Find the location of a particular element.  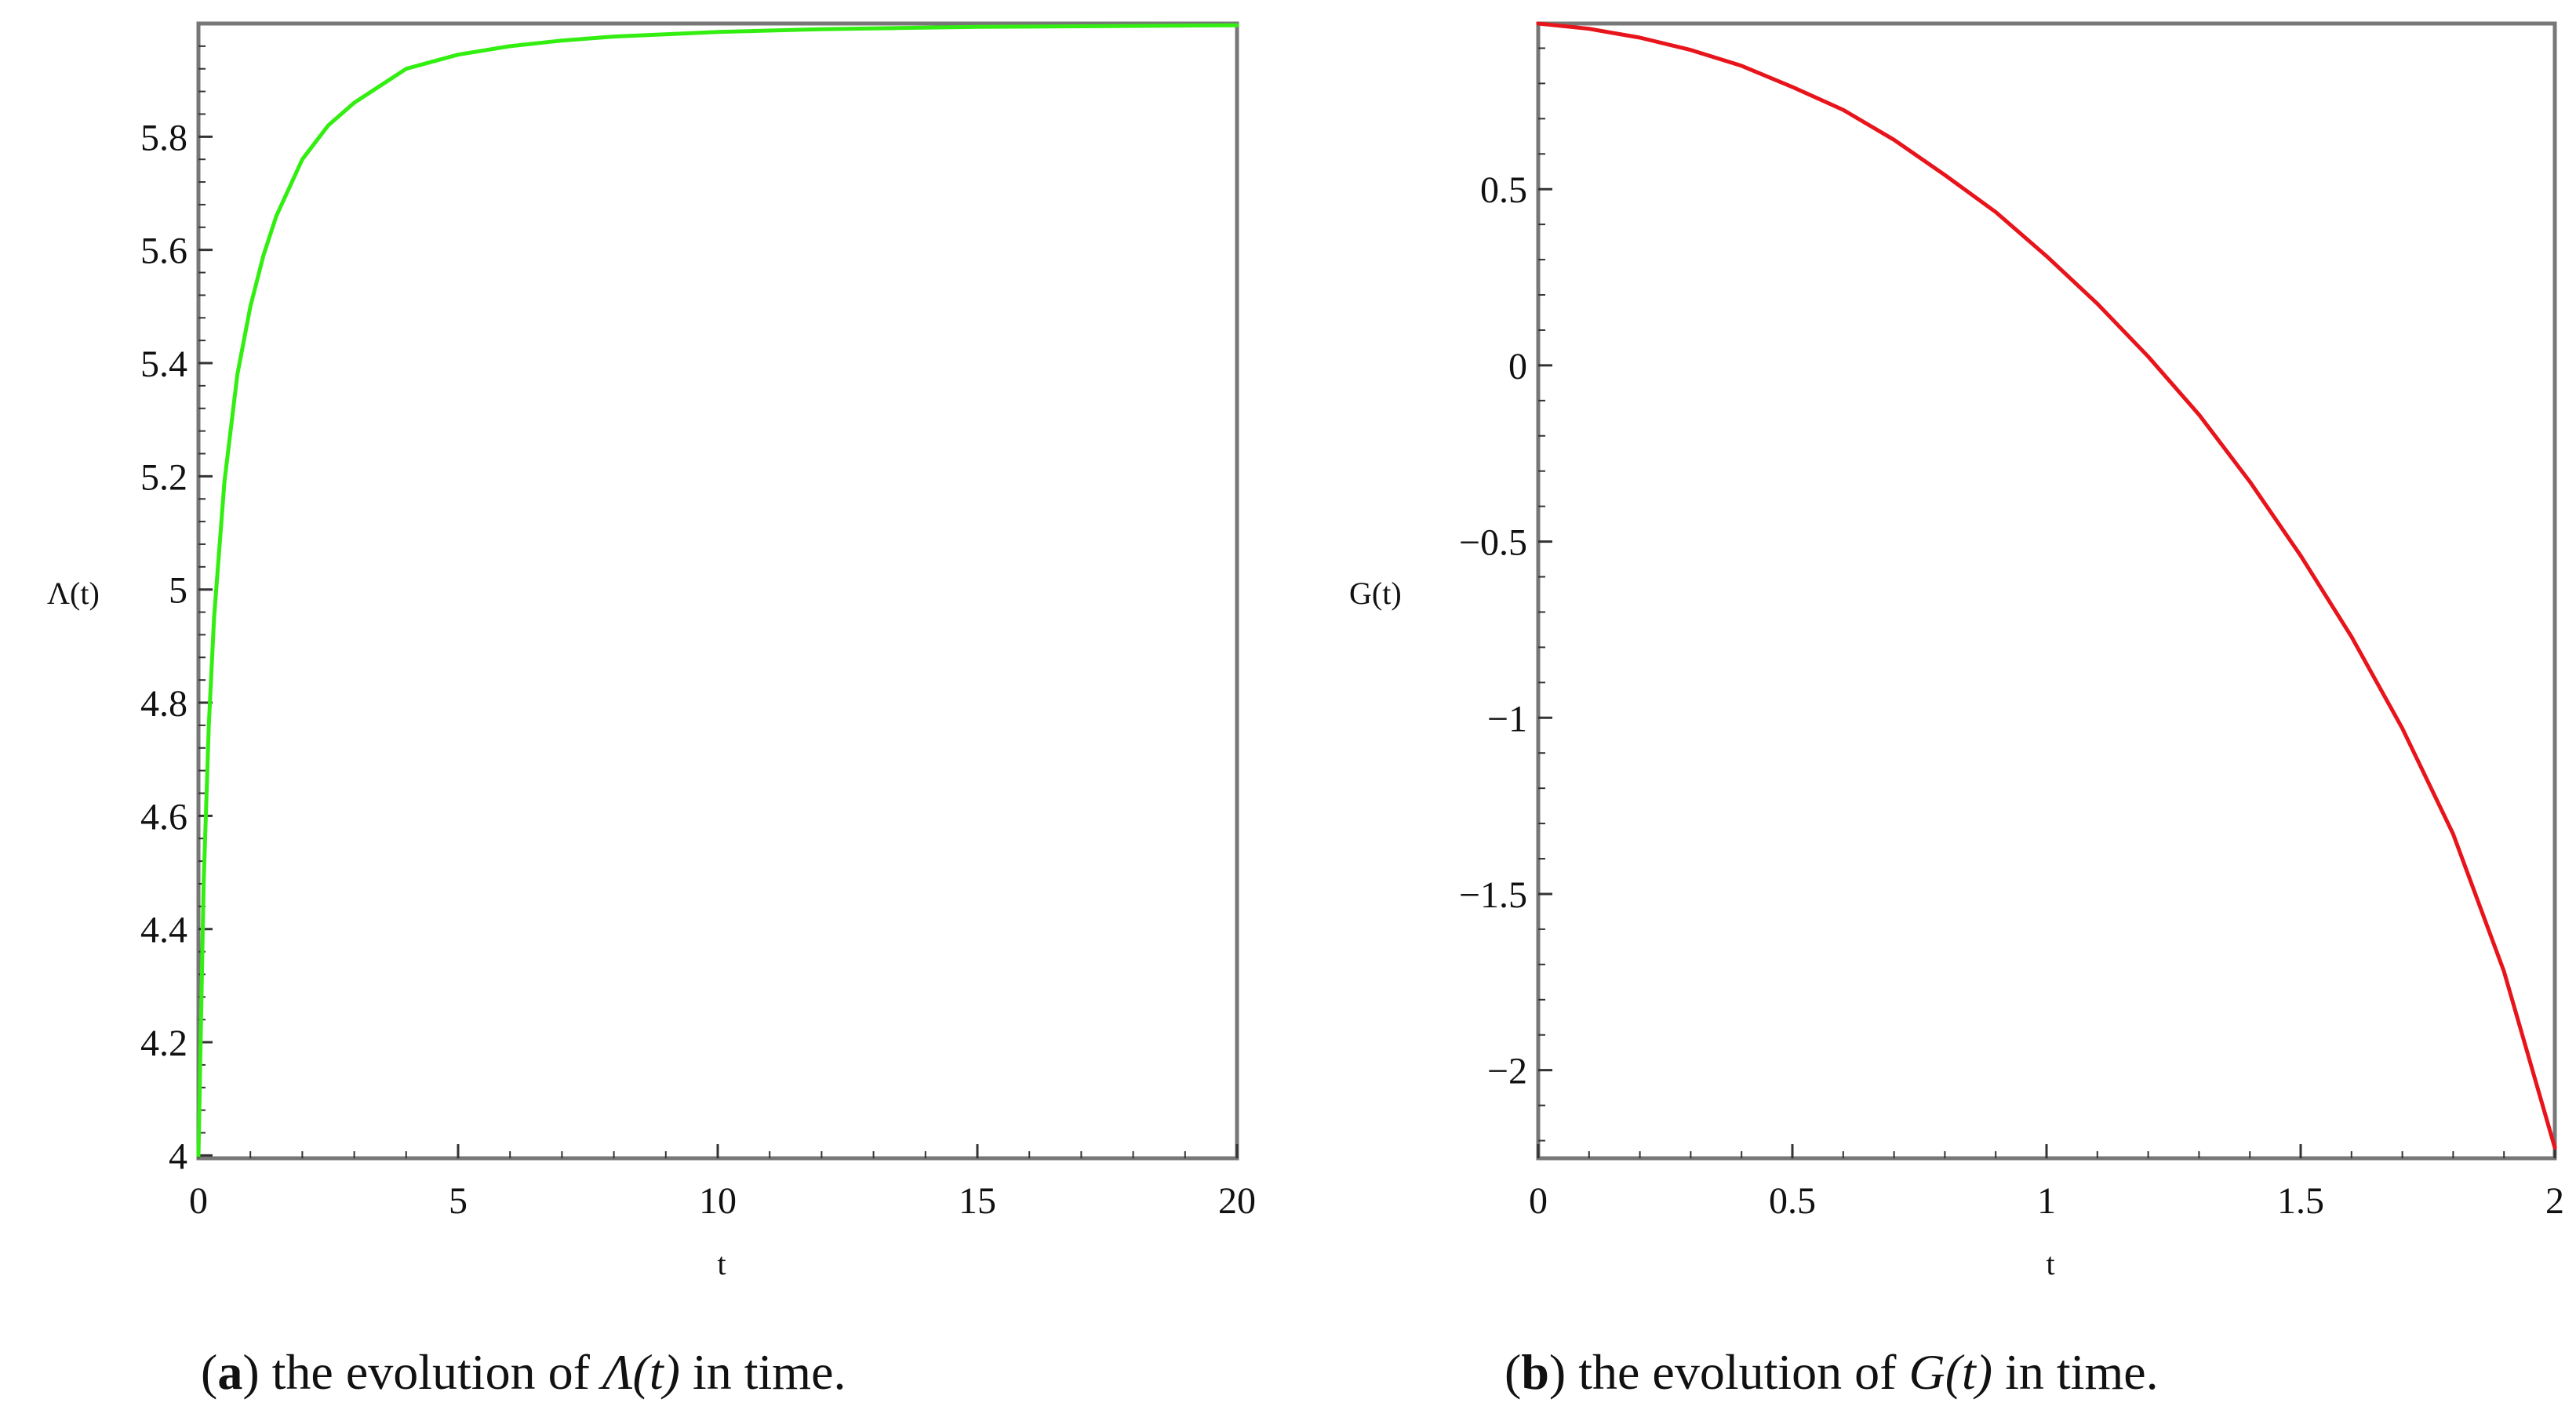

panel-a-x-tick-label: 20 is located at coordinates (1237, 1201).